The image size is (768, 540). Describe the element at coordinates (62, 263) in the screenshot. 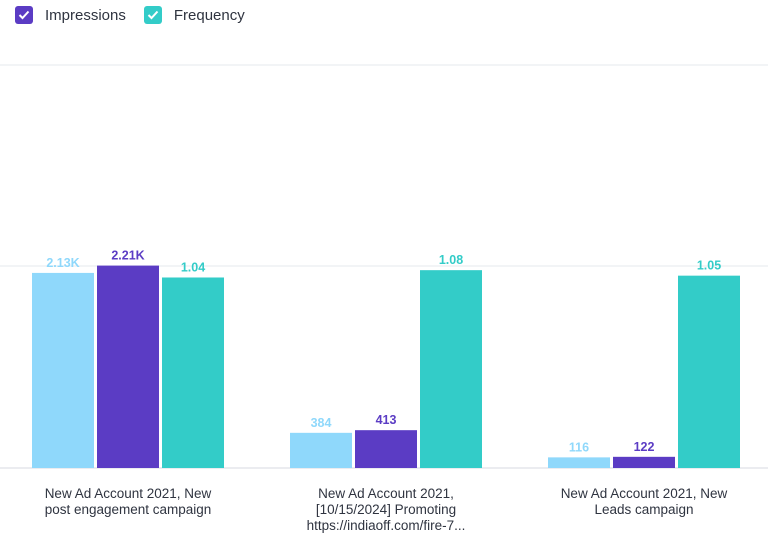

I see `bar-value-label: 2.13K` at that location.